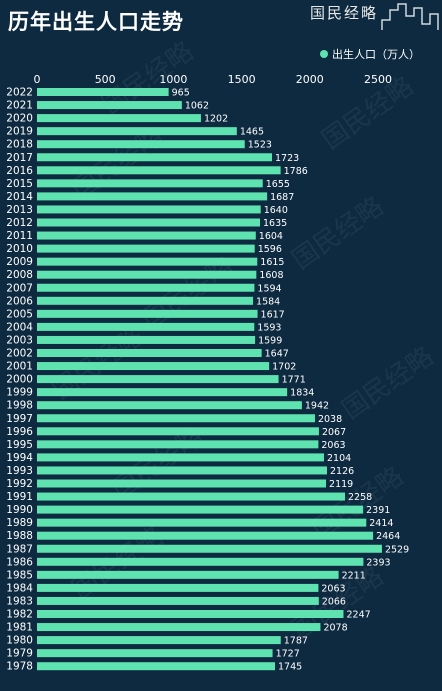 The height and width of the screenshot is (691, 442). I want to click on bar-value-label: 1615, so click(272, 262).